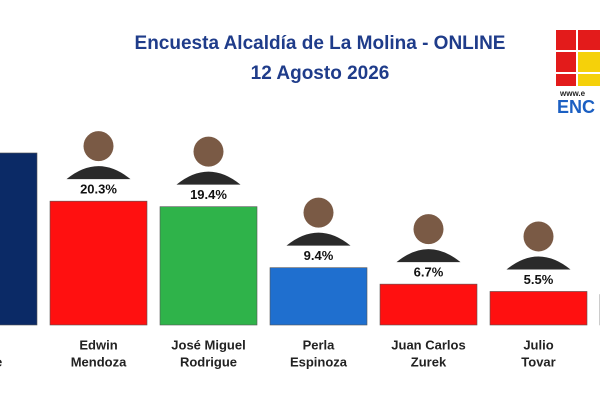 The width and height of the screenshot is (600, 400). I want to click on x-tick-label: Tovar, so click(538, 361).